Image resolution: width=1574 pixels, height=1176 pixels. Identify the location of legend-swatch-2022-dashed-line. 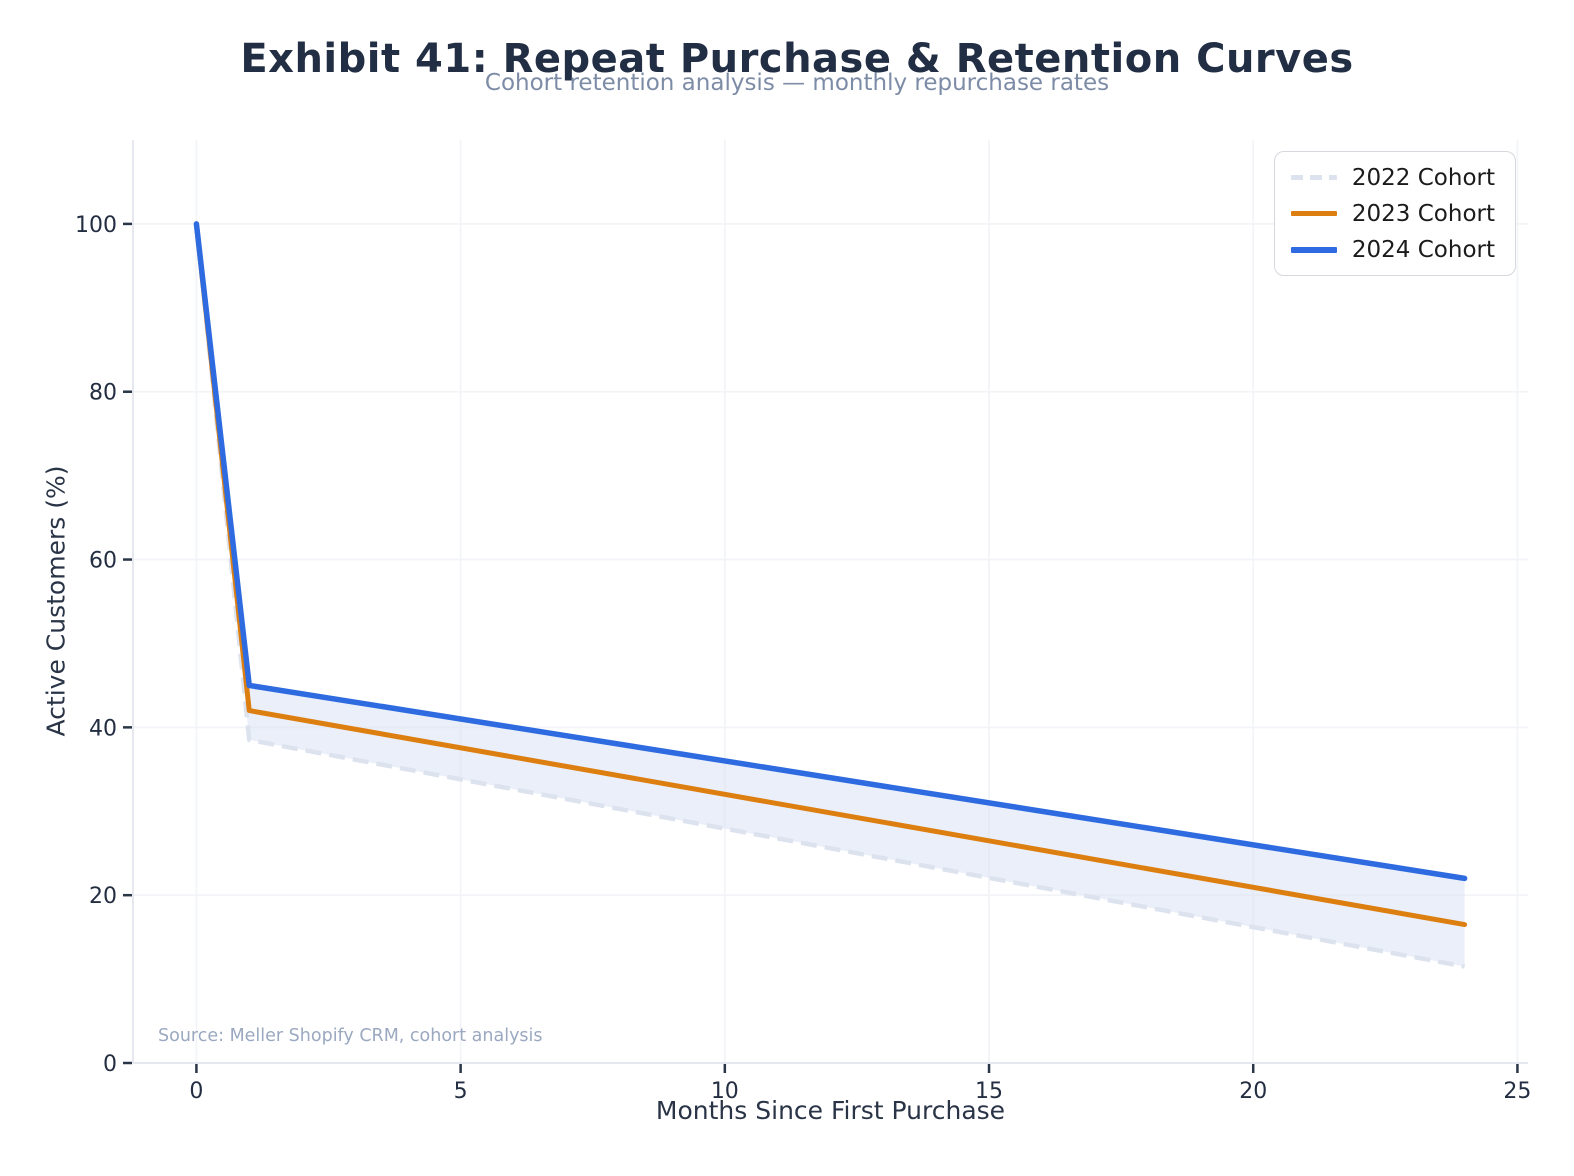
(1313, 177).